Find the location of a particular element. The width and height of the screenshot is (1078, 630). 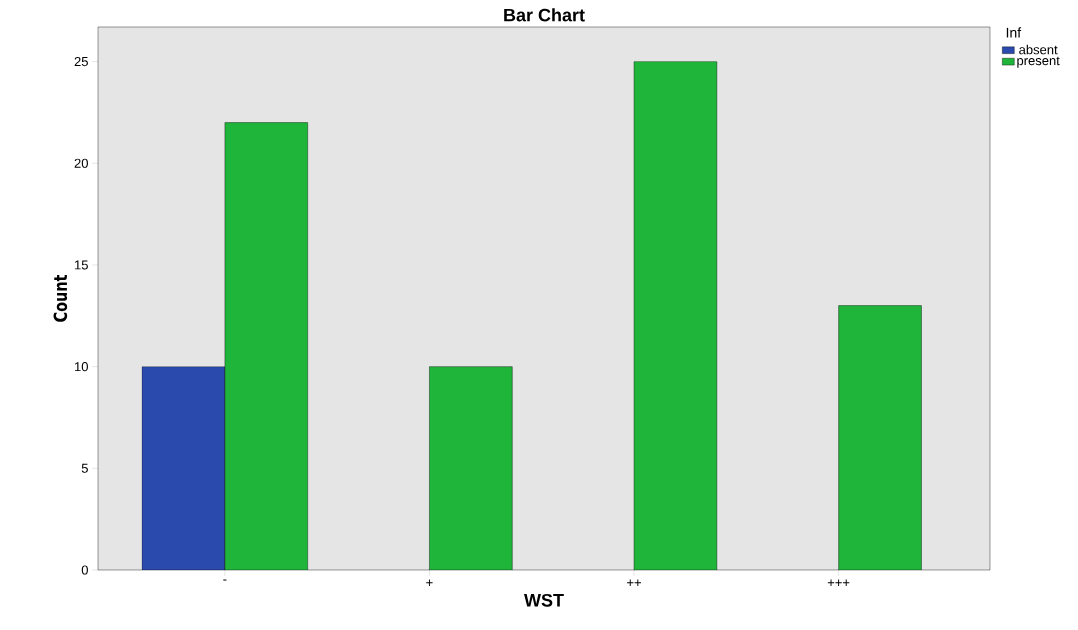

y-tick-label: 0 is located at coordinates (84, 570).